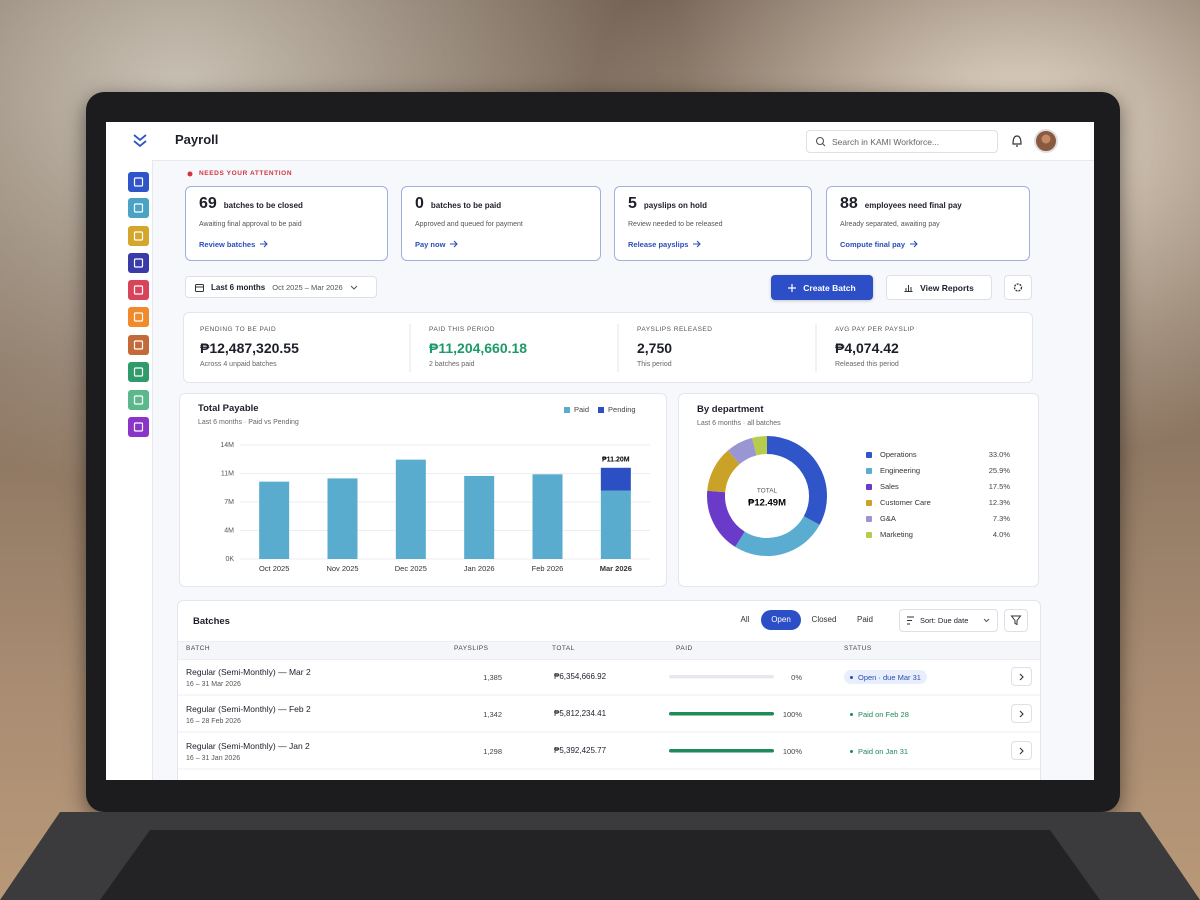  What do you see at coordinates (238, 330) in the screenshot?
I see `stat-label: PENDING TO BE PAID` at bounding box center [238, 330].